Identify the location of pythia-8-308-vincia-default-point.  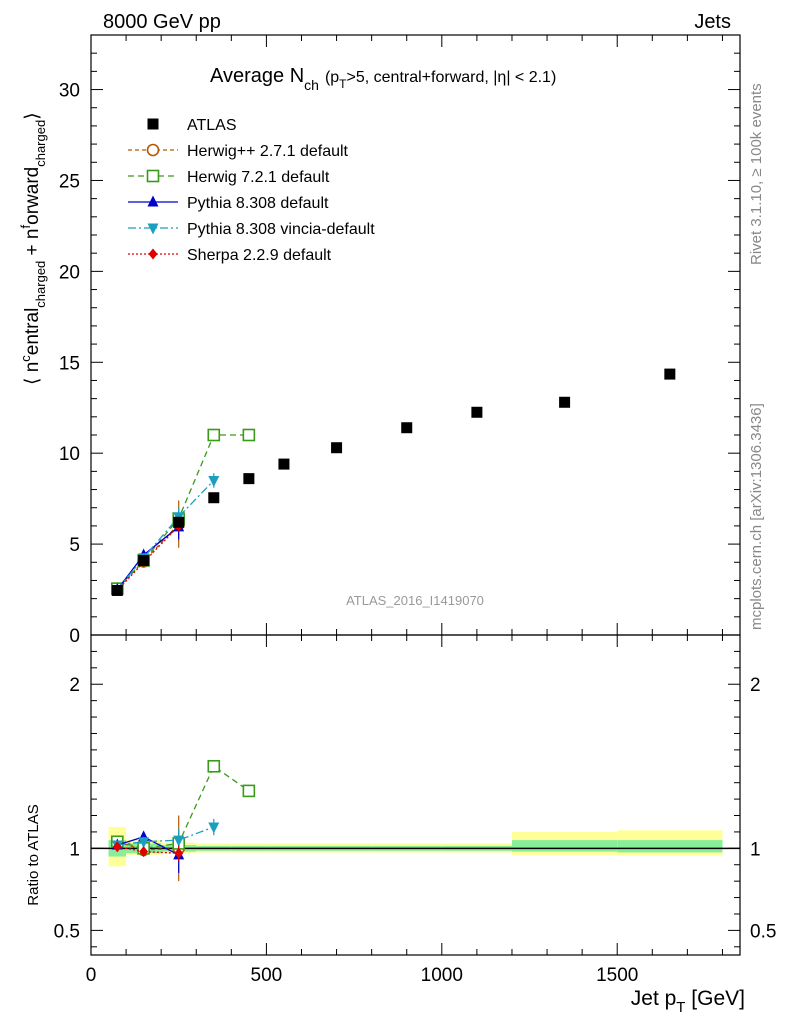
(214, 481).